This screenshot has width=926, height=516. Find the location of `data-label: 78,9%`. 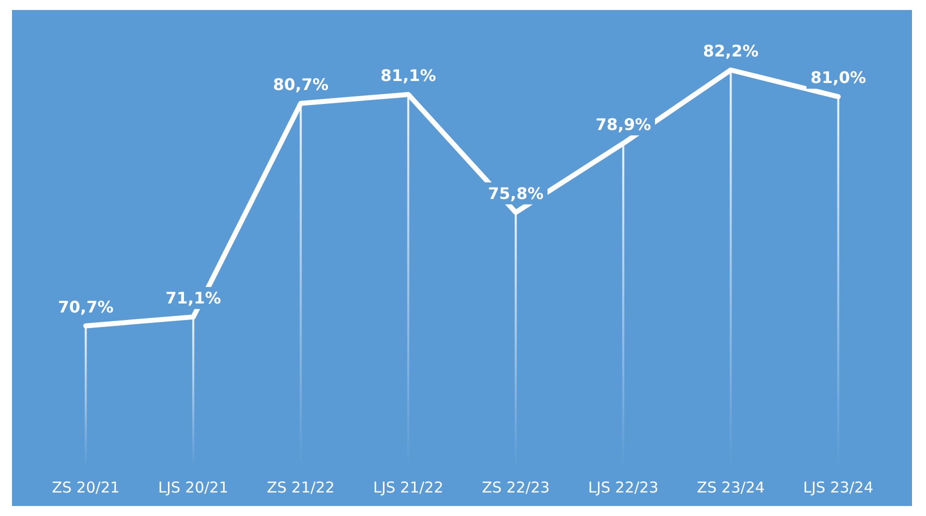

data-label: 78,9% is located at coordinates (623, 124).